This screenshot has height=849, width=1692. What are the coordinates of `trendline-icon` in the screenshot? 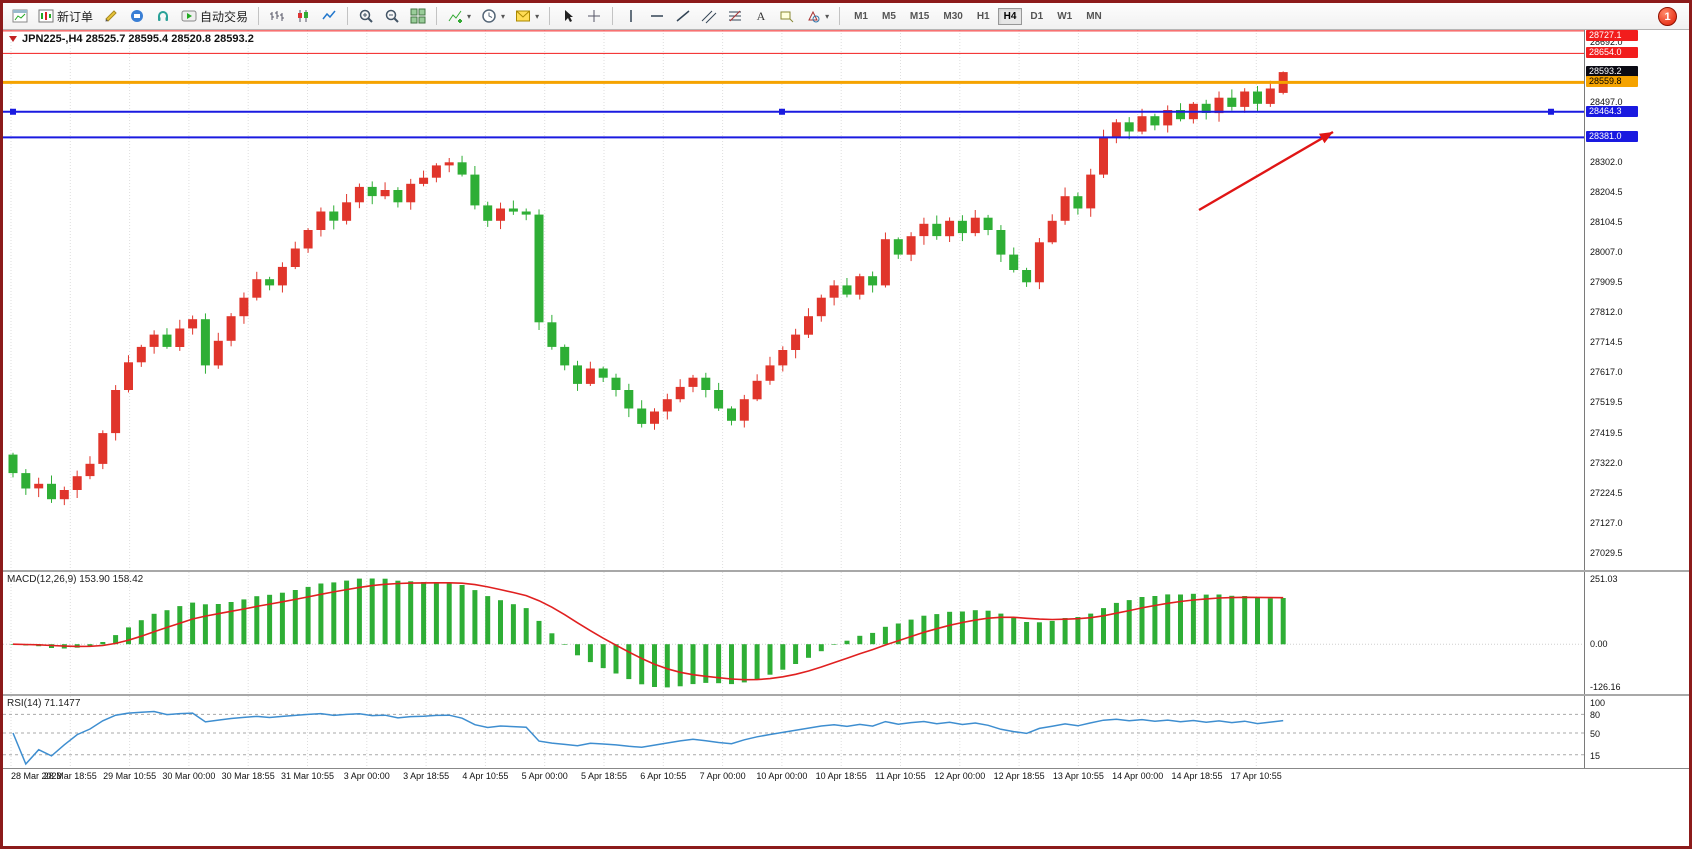 It's located at (683, 16).